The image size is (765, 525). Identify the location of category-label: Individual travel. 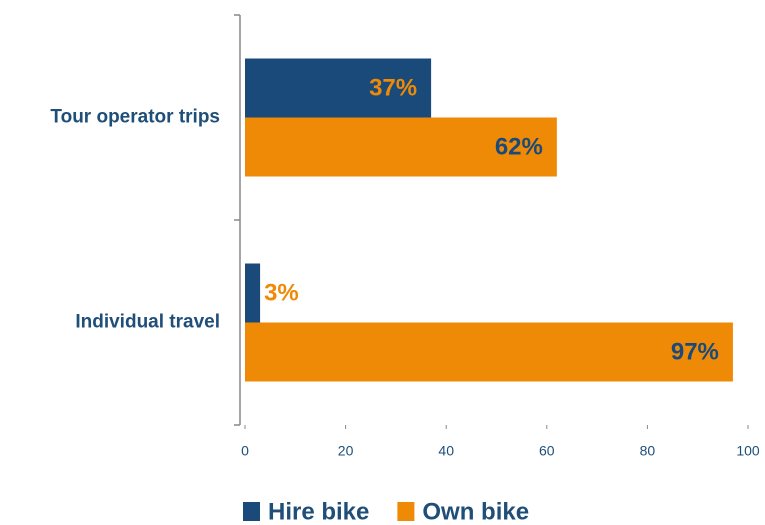
(147, 322).